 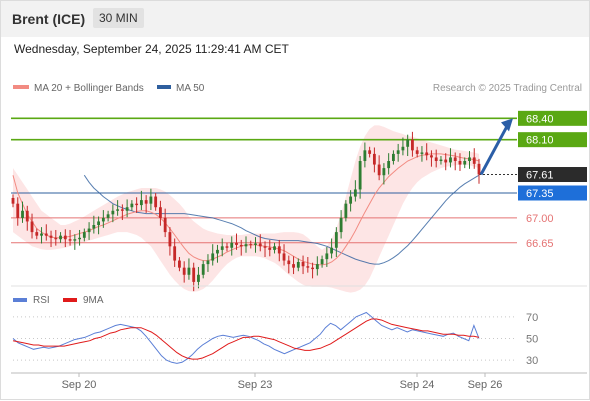 What do you see at coordinates (540, 176) in the screenshot?
I see `level-label-67.61: 67.61` at bounding box center [540, 176].